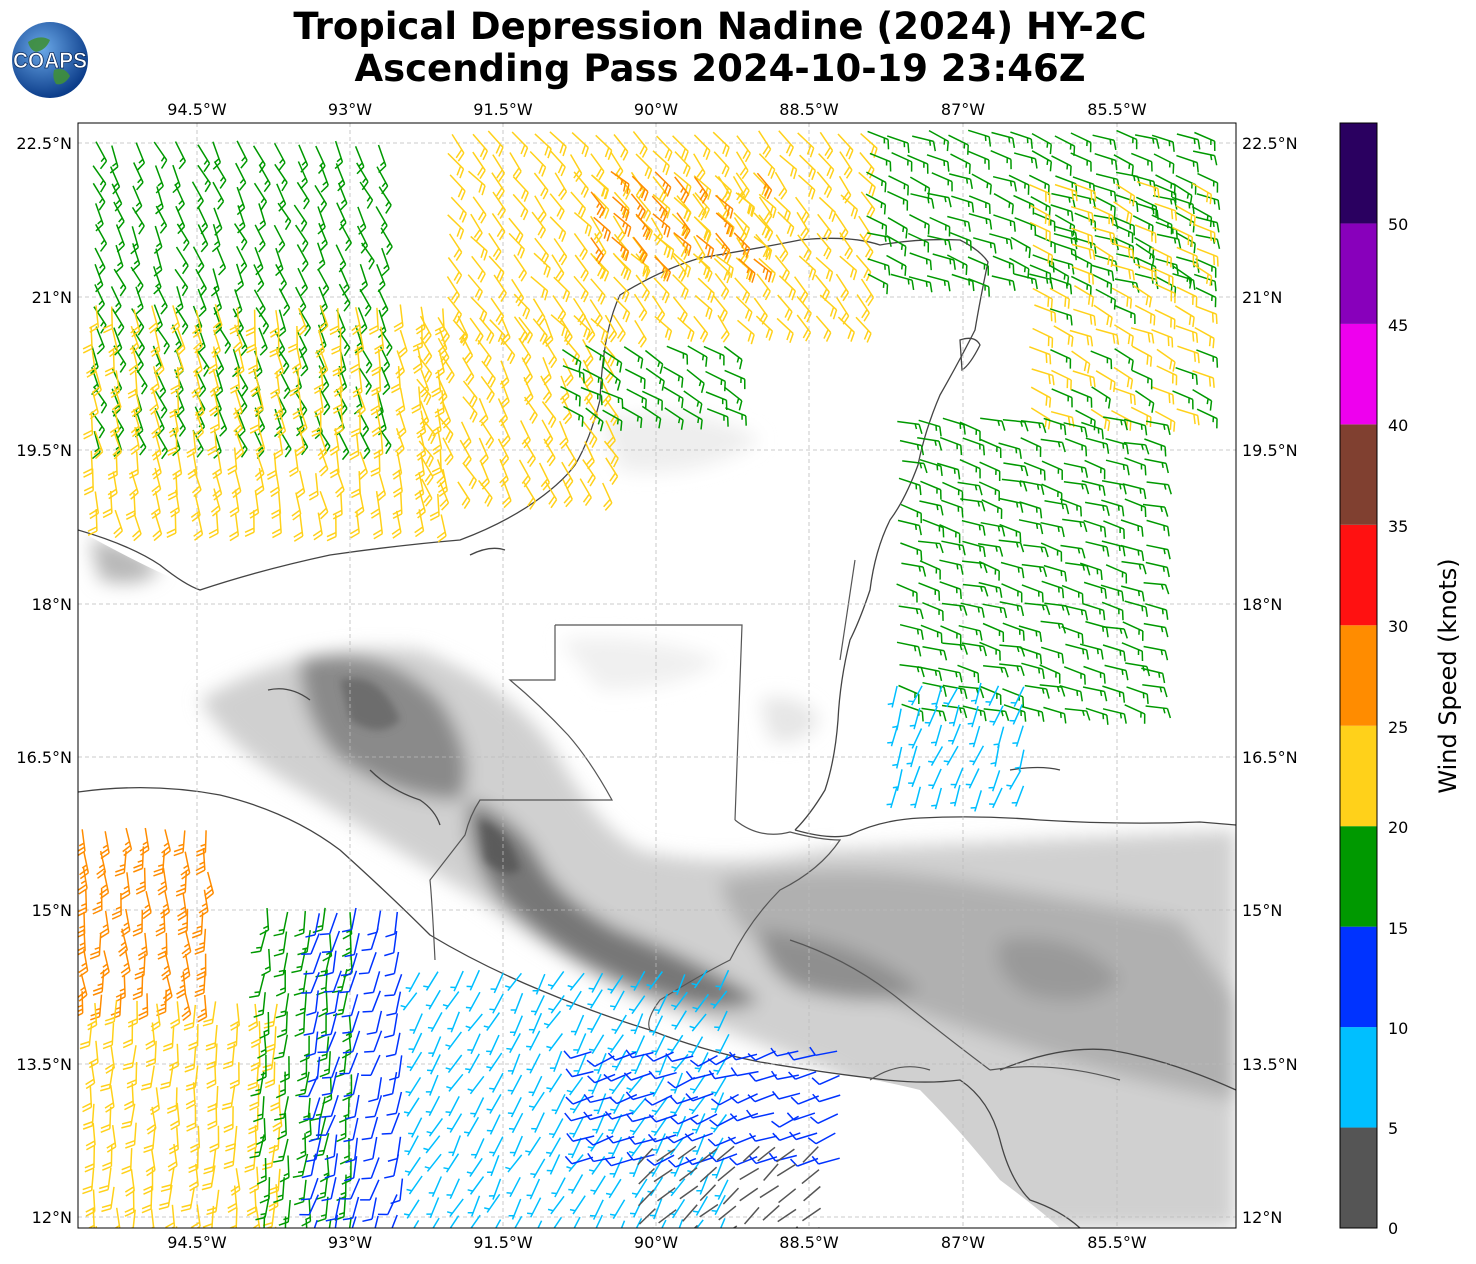  Describe the element at coordinates (50, 60) in the screenshot. I see `coaps-logo: COAPS` at that location.